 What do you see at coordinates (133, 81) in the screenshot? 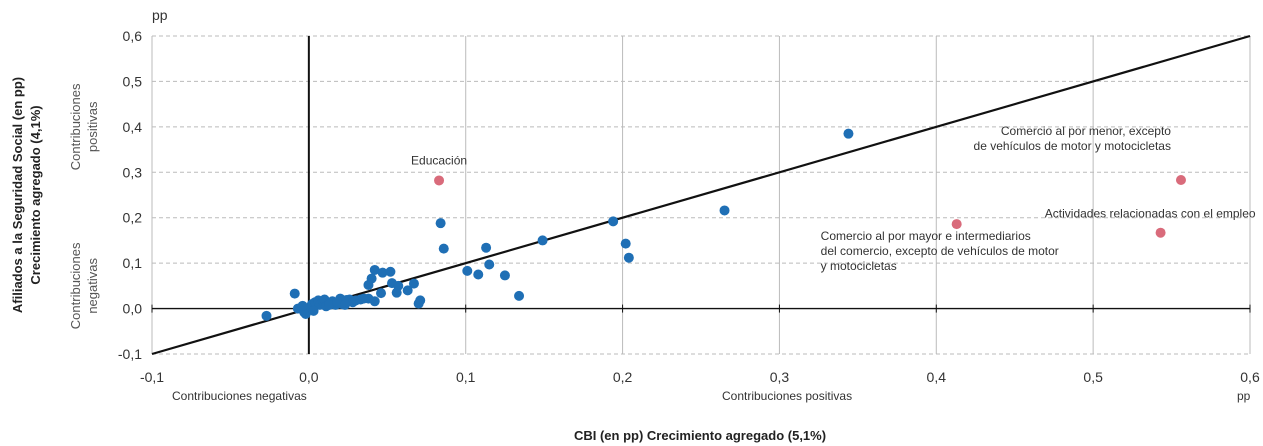
I see `y-tick-label: 0,5` at bounding box center [133, 81].